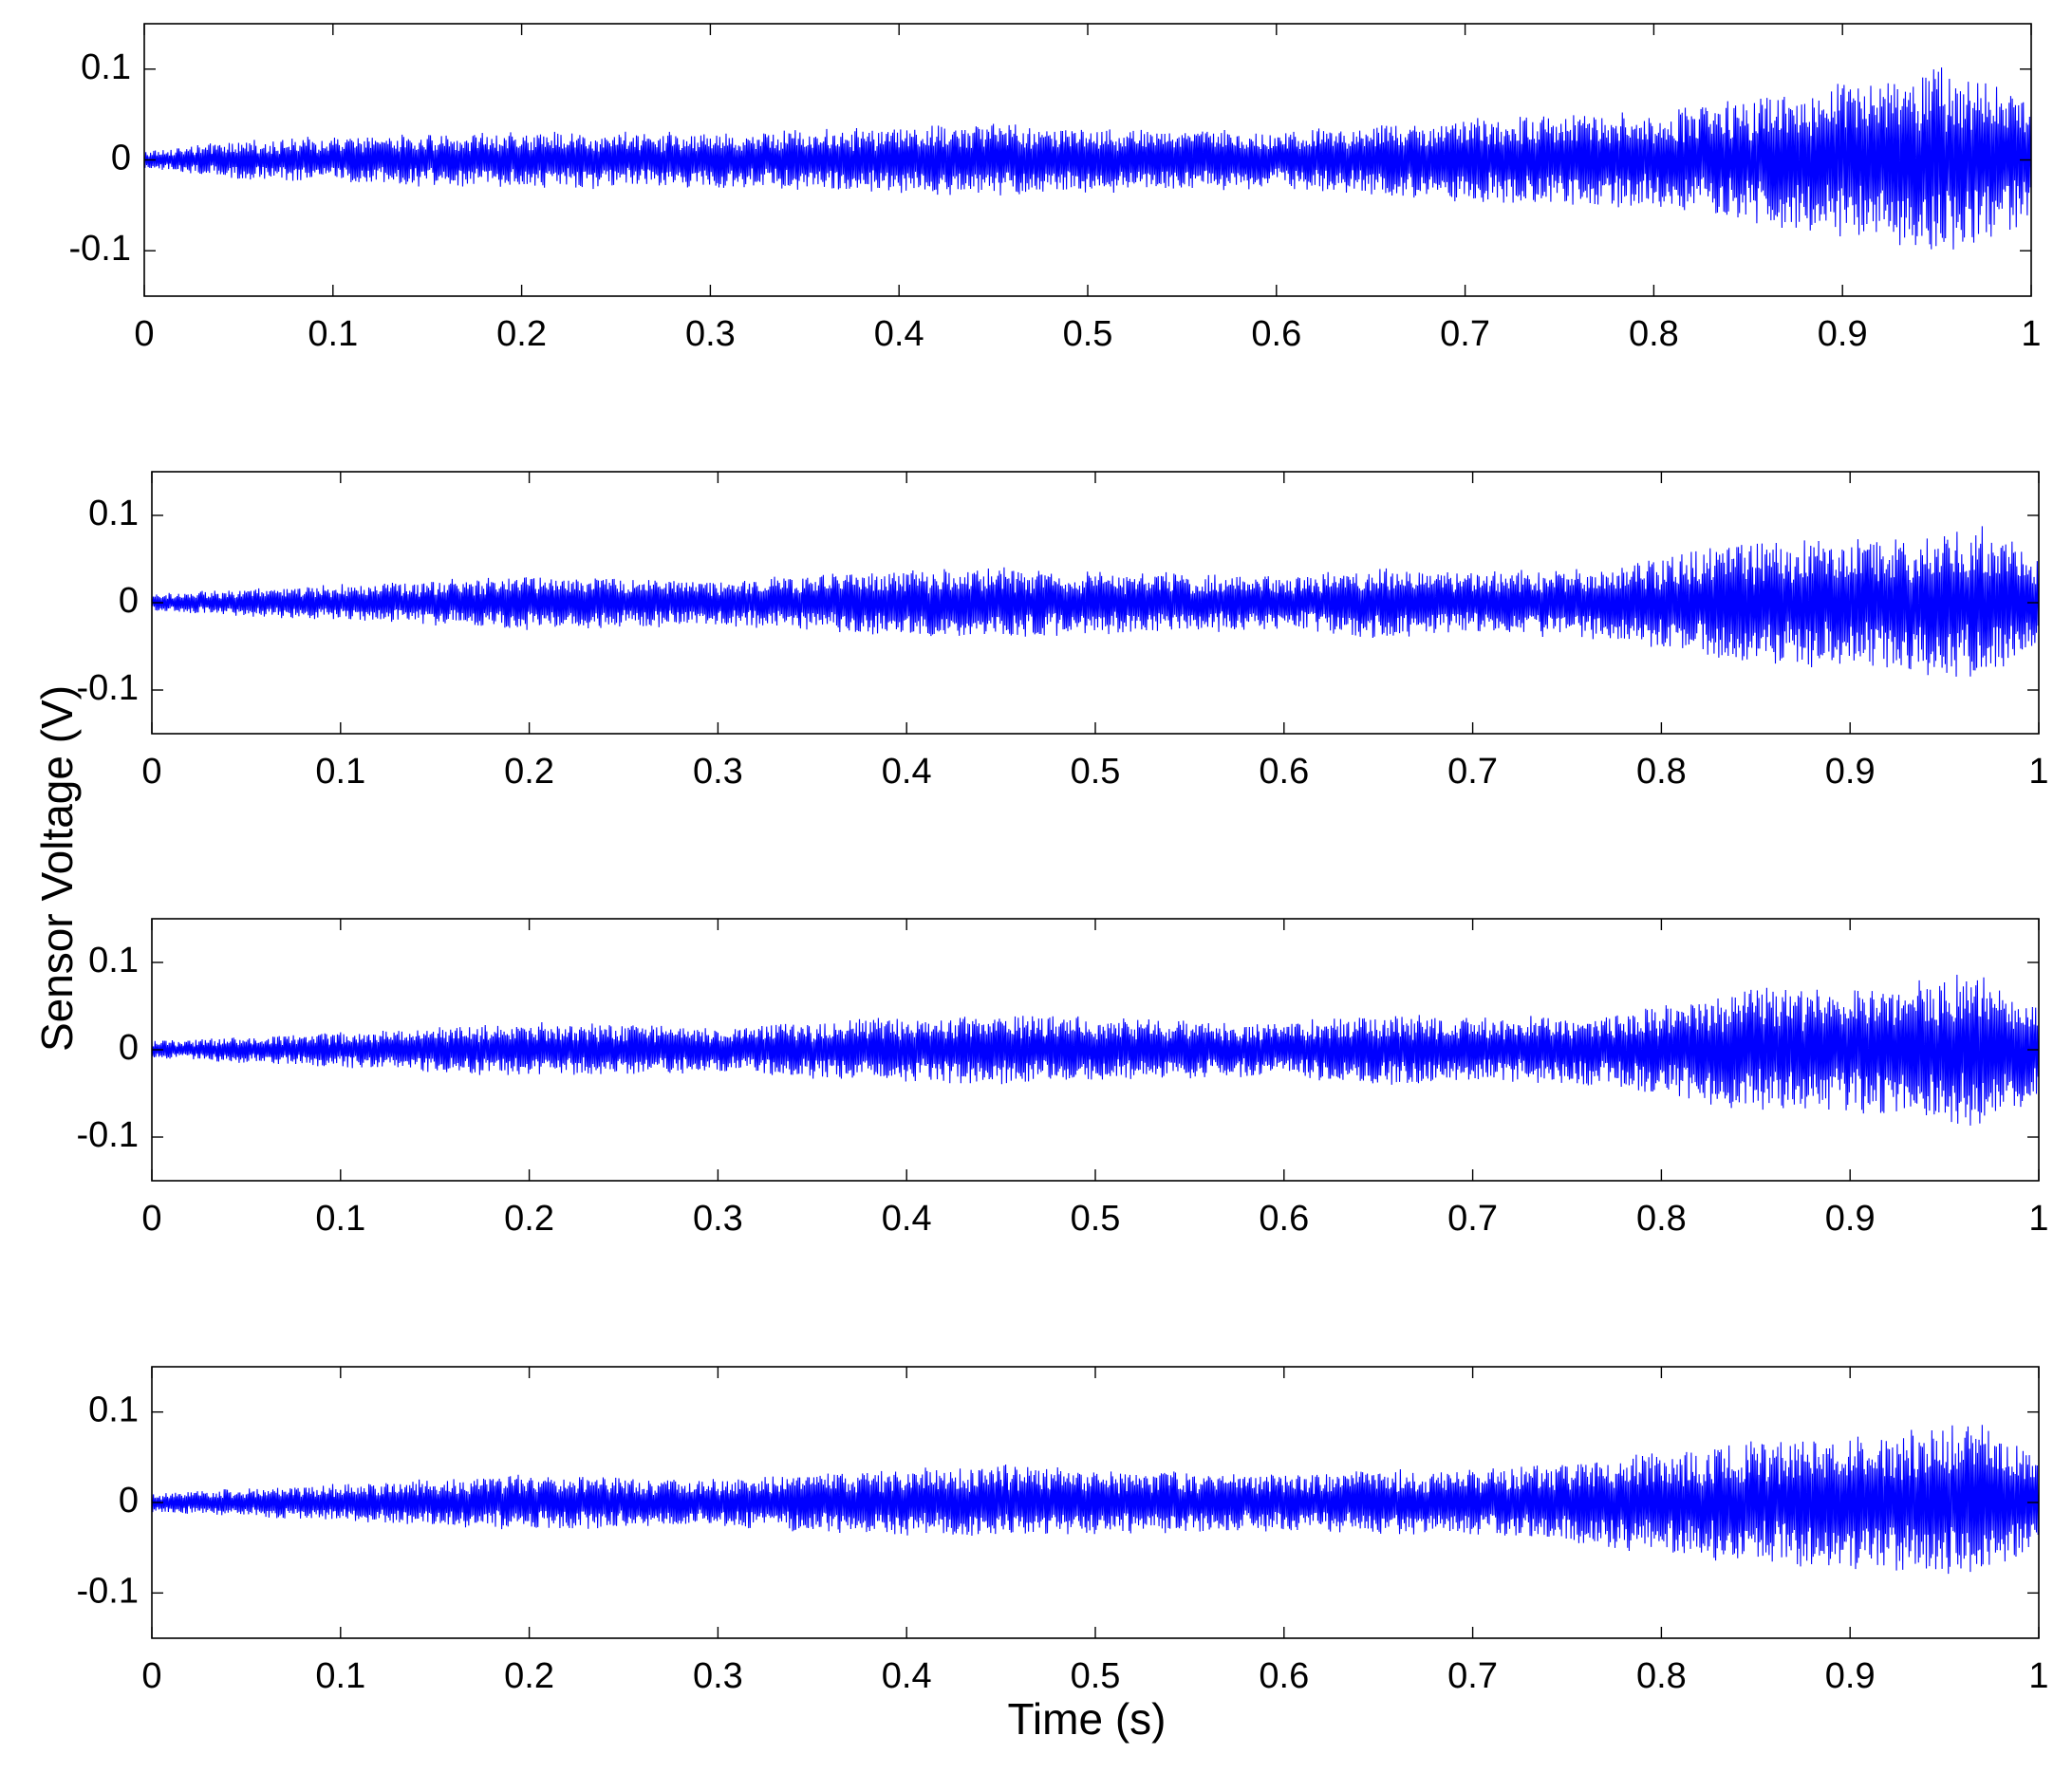  Describe the element at coordinates (1088, 1719) in the screenshot. I see `x-axis-title: Time (s)` at that location.